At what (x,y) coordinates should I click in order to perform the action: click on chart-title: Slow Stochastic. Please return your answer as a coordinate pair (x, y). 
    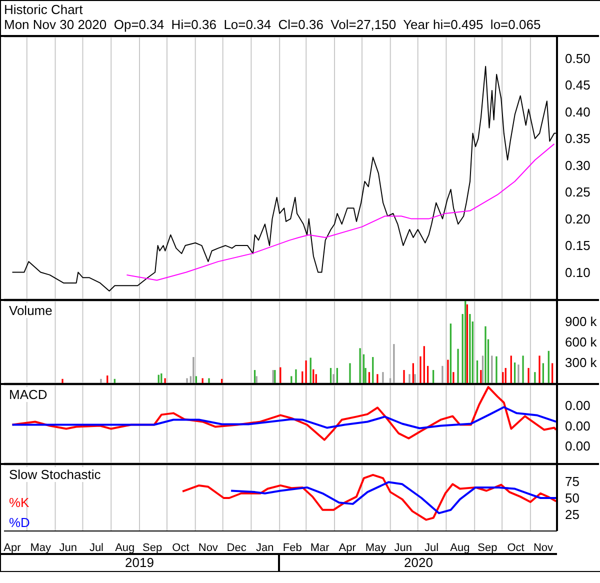
    Looking at the image, I should click on (55, 474).